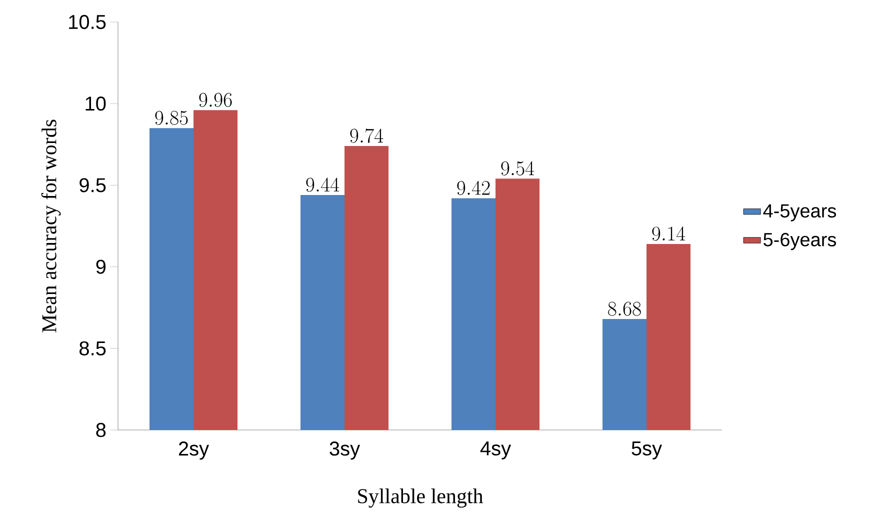 Image resolution: width=885 pixels, height=518 pixels. I want to click on data-label: 9.85, so click(171, 117).